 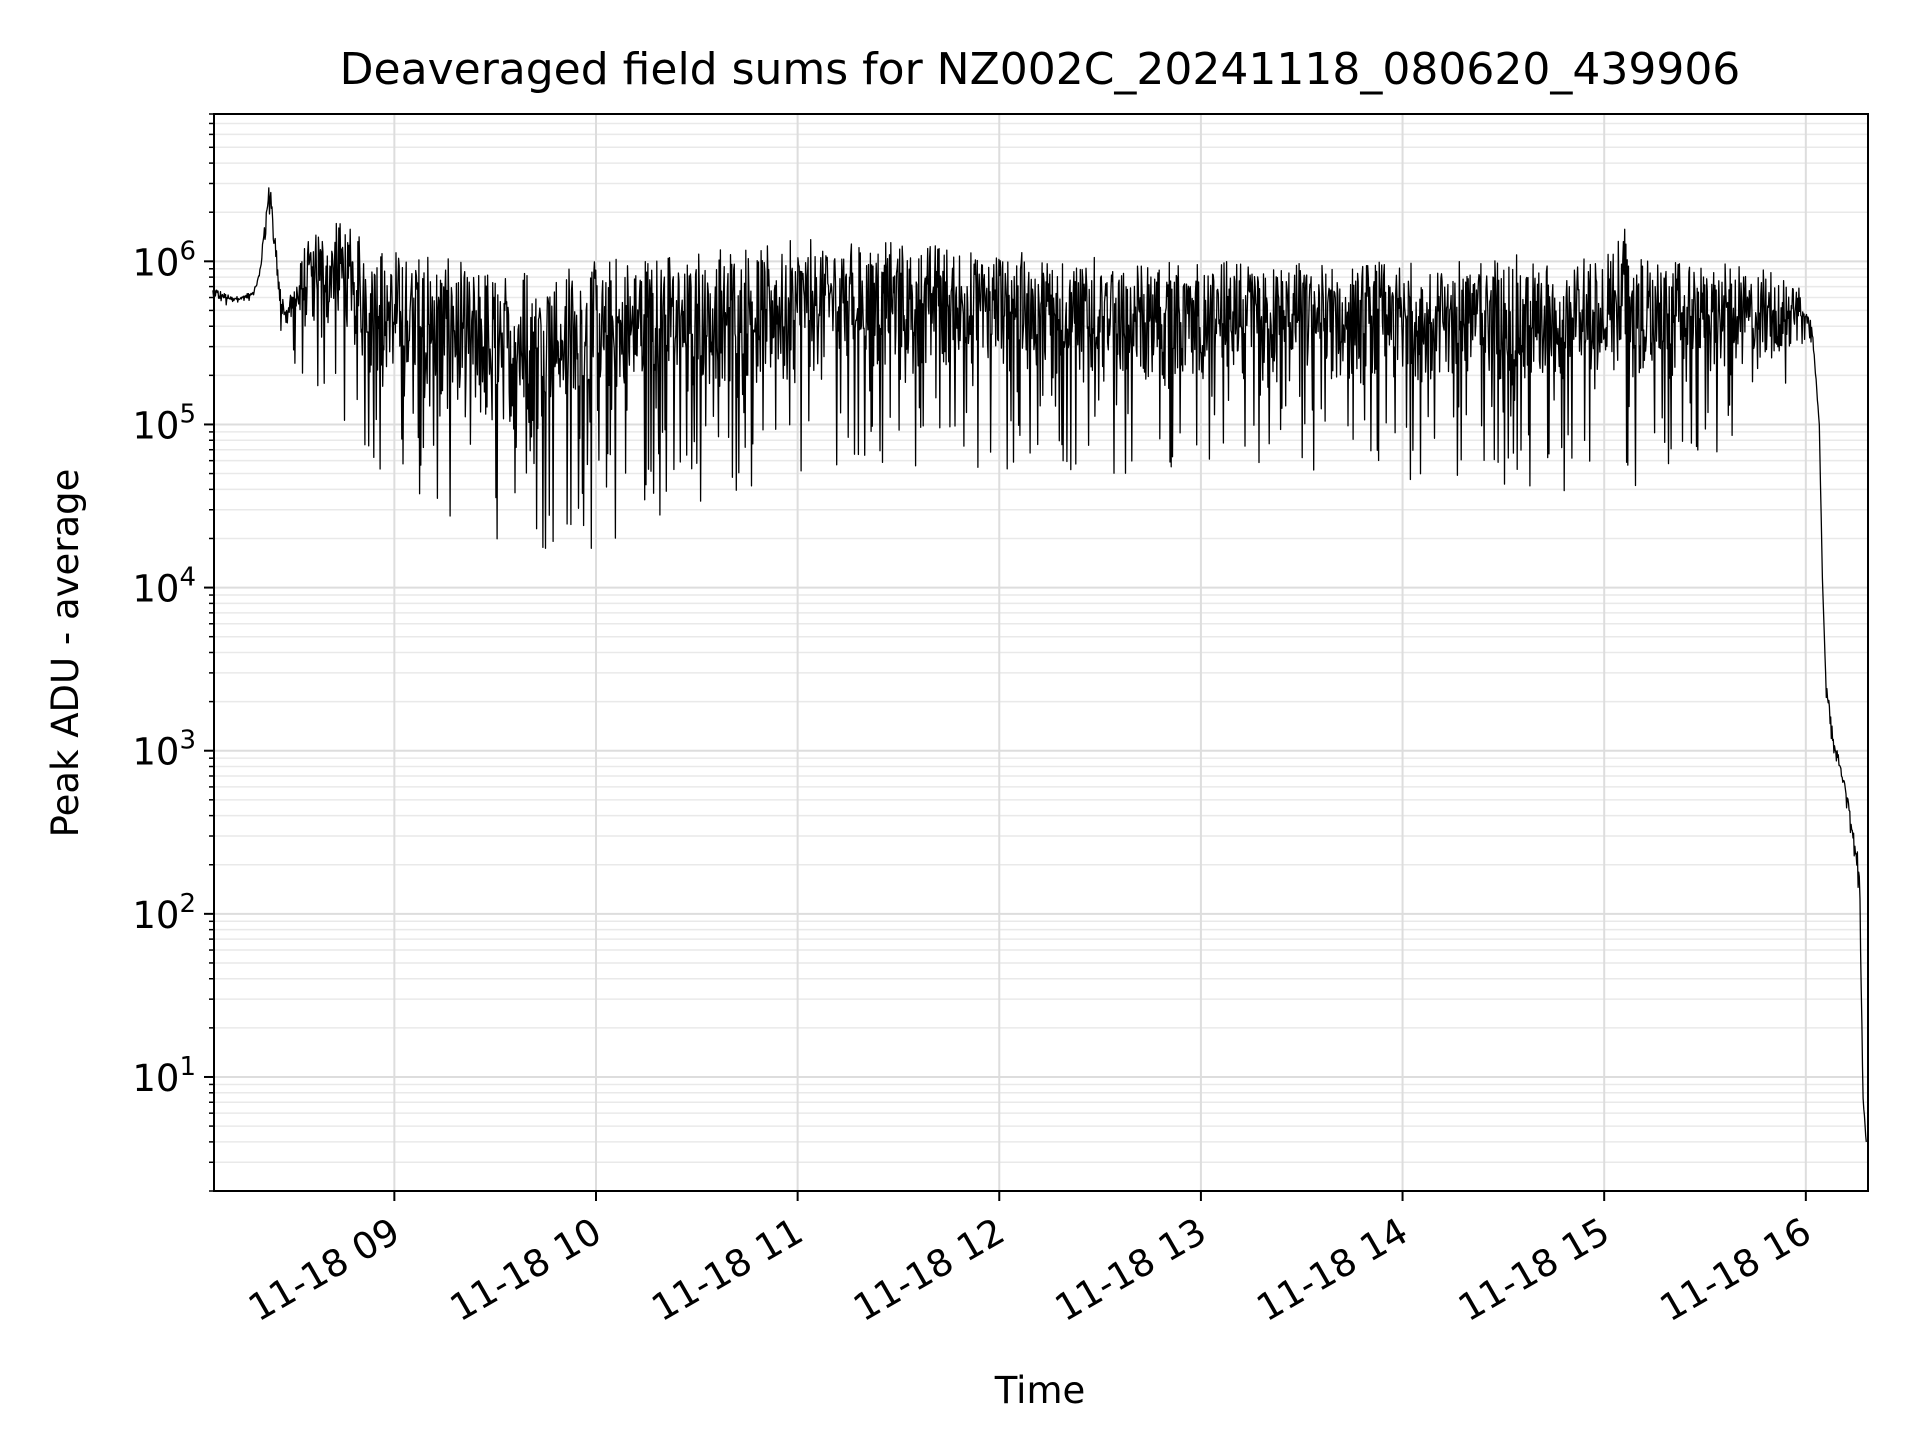 What do you see at coordinates (187, 904) in the screenshot?
I see `y-tick-label-exponent: 2` at bounding box center [187, 904].